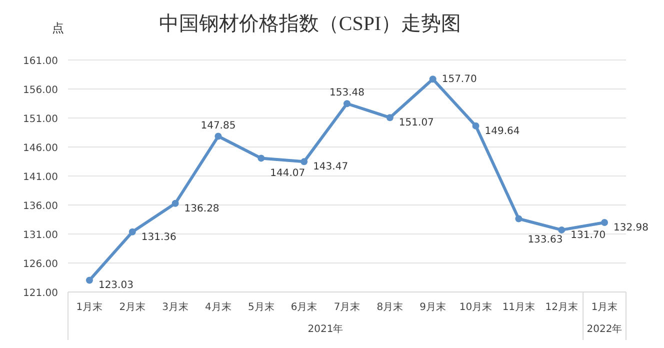 This screenshot has height=348, width=664. Describe the element at coordinates (347, 307) in the screenshot. I see `x-tick-label: 7月末` at that location.